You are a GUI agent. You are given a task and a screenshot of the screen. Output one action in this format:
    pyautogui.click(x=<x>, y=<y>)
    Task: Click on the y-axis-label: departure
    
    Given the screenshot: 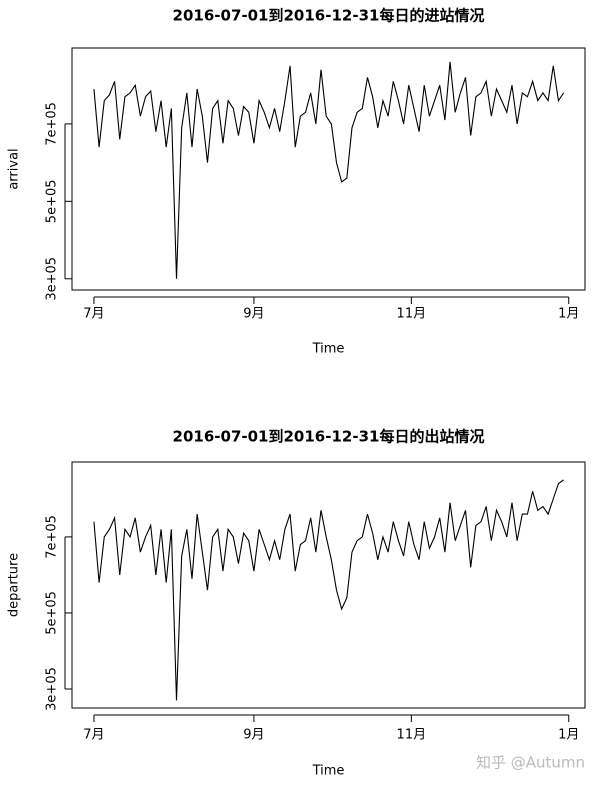 What is the action you would take?
    pyautogui.click(x=14, y=585)
    